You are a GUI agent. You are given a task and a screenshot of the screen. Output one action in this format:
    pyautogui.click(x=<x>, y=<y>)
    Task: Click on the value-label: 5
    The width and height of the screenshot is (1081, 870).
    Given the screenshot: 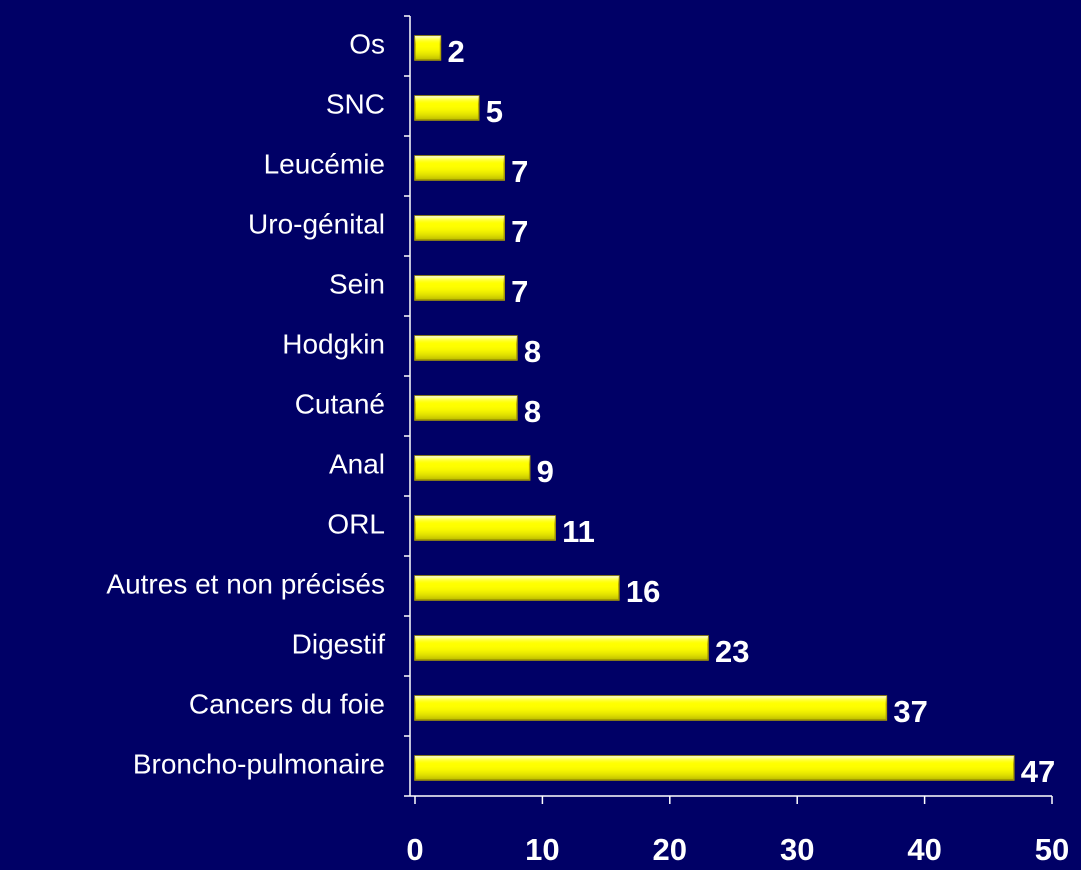 What is the action you would take?
    pyautogui.click(x=494, y=111)
    